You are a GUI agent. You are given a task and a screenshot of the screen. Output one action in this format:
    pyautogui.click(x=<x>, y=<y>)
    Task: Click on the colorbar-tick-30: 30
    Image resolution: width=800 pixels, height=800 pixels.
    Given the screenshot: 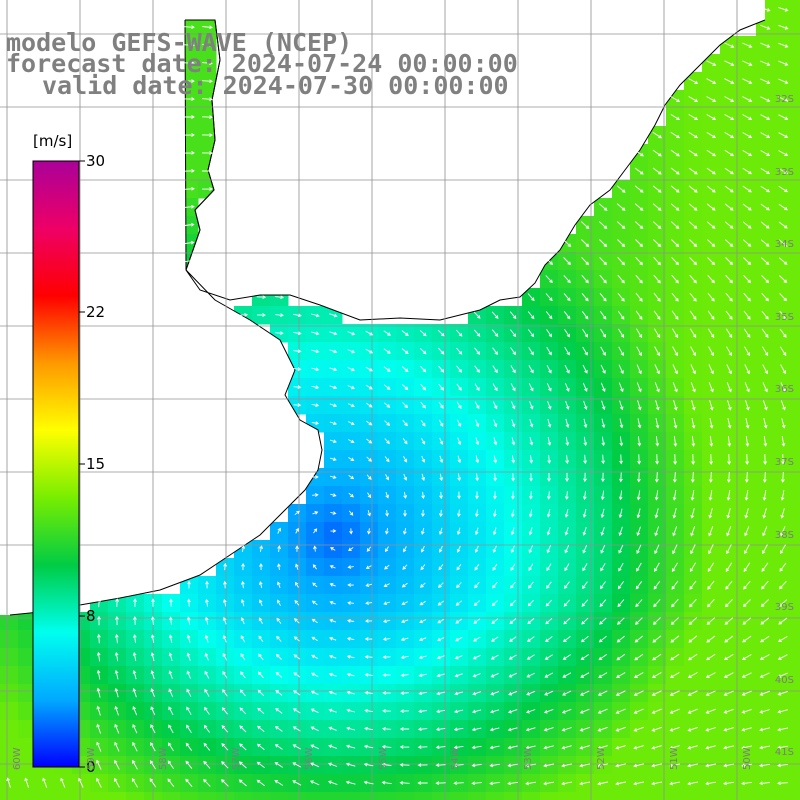 What is the action you would take?
    pyautogui.click(x=96, y=161)
    